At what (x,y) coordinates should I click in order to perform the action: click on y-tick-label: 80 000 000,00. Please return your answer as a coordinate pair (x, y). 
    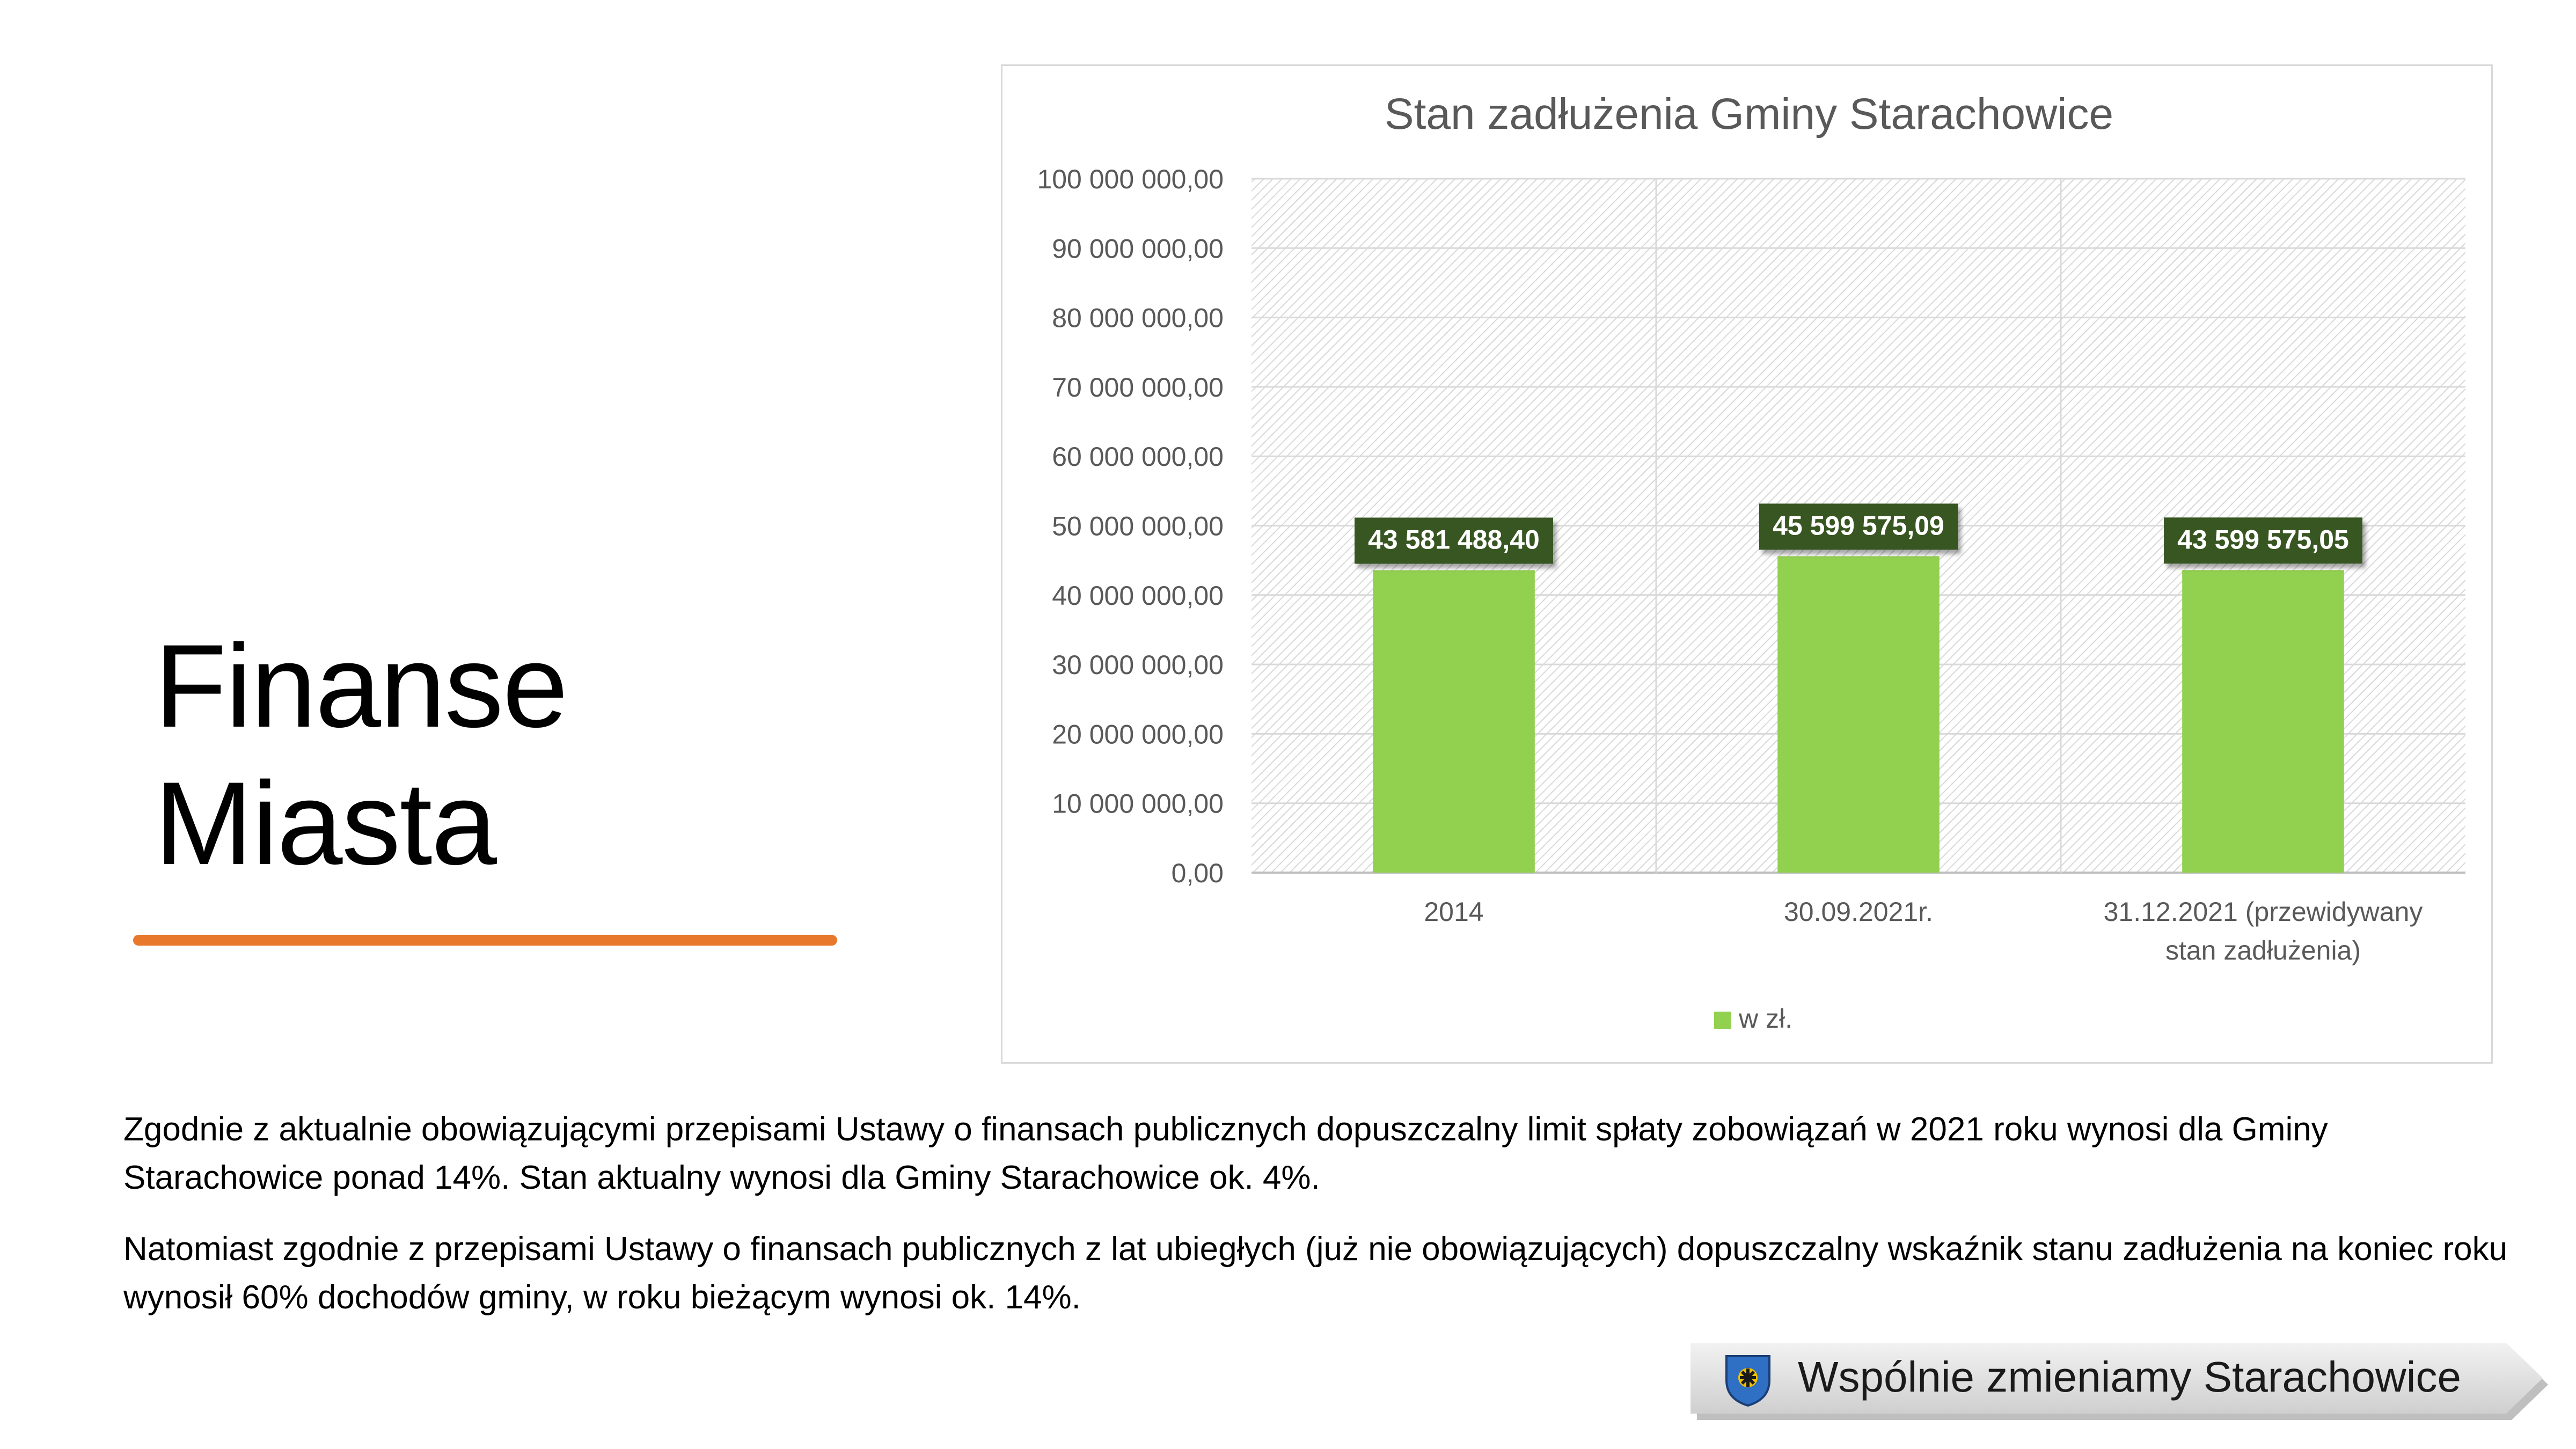
    Looking at the image, I should click on (1138, 318).